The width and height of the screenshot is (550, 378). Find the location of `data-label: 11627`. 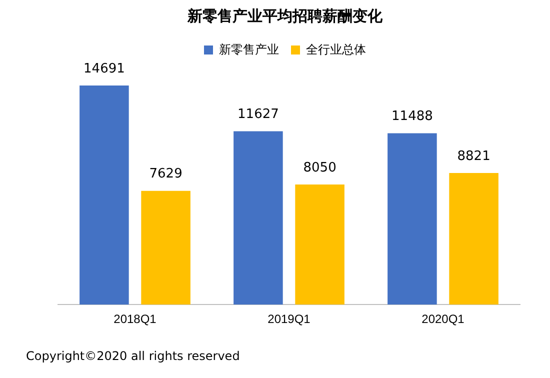

data-label: 11627 is located at coordinates (258, 114).